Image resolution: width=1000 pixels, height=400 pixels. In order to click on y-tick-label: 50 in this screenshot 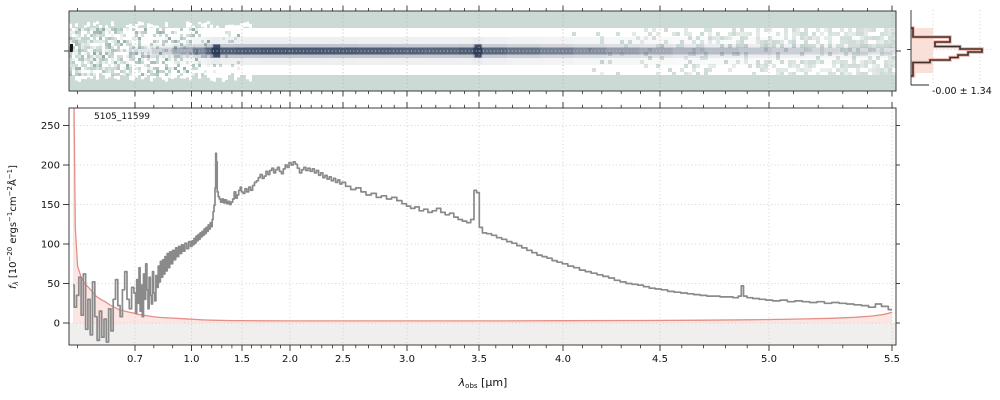, I will do `click(53, 284)`.